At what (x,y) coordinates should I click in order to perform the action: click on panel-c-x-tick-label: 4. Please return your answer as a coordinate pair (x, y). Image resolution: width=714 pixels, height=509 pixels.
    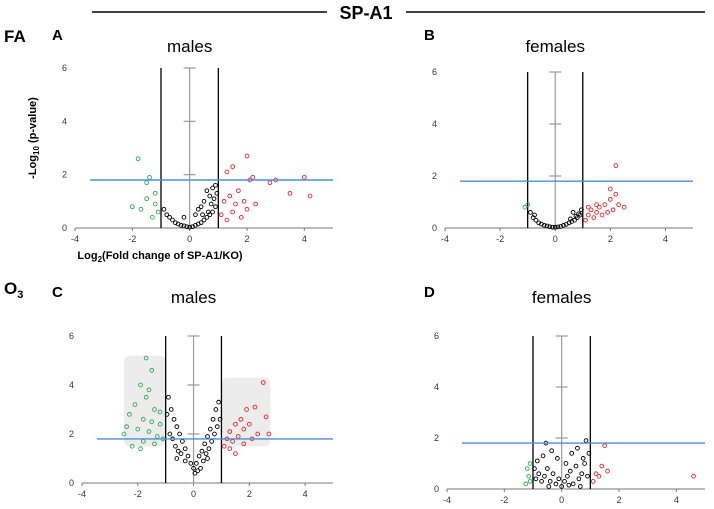
    Looking at the image, I should click on (305, 494).